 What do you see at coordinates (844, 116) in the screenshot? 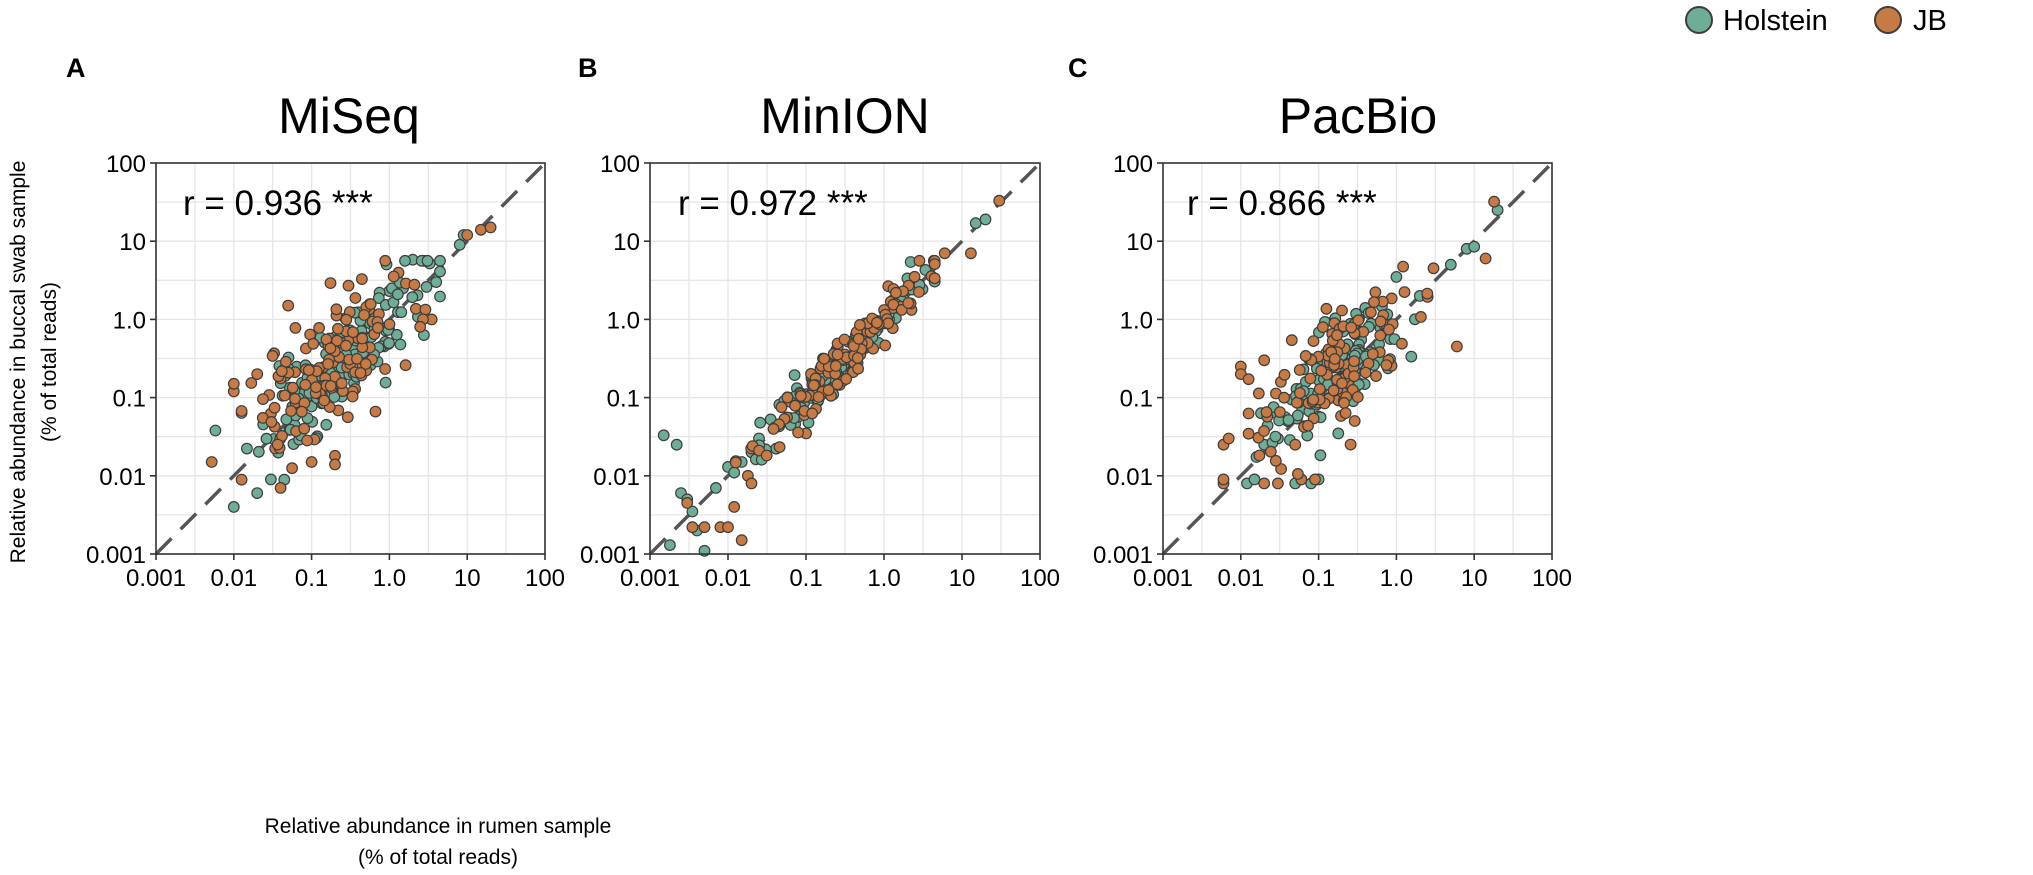
I see `panel-title: MinION` at bounding box center [844, 116].